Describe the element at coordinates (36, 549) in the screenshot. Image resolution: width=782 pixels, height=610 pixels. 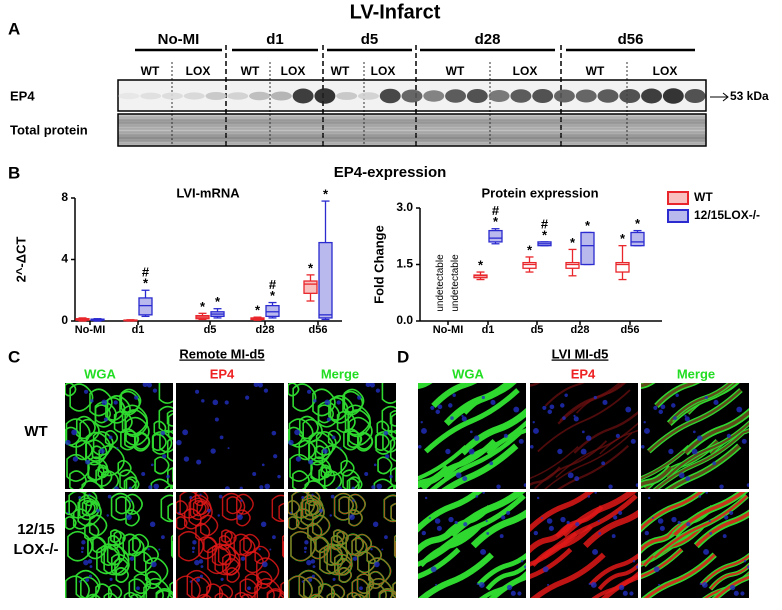
I see `row-label: LOX-/-` at that location.